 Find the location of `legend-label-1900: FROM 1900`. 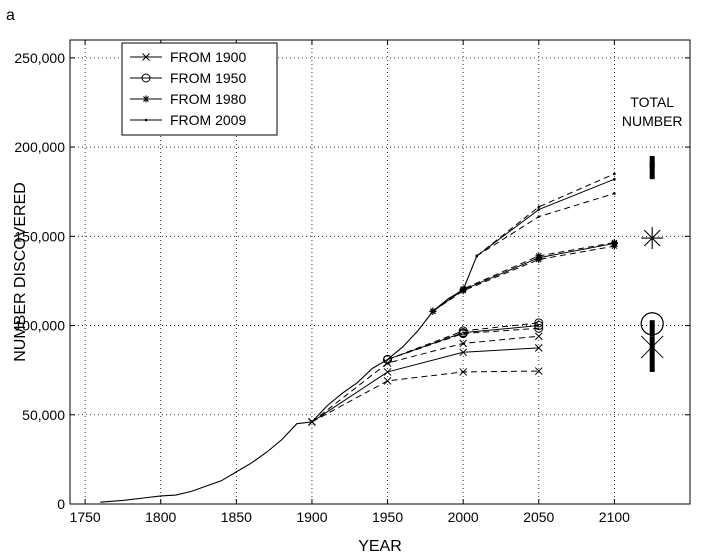

legend-label-1900: FROM 1900 is located at coordinates (208, 57).